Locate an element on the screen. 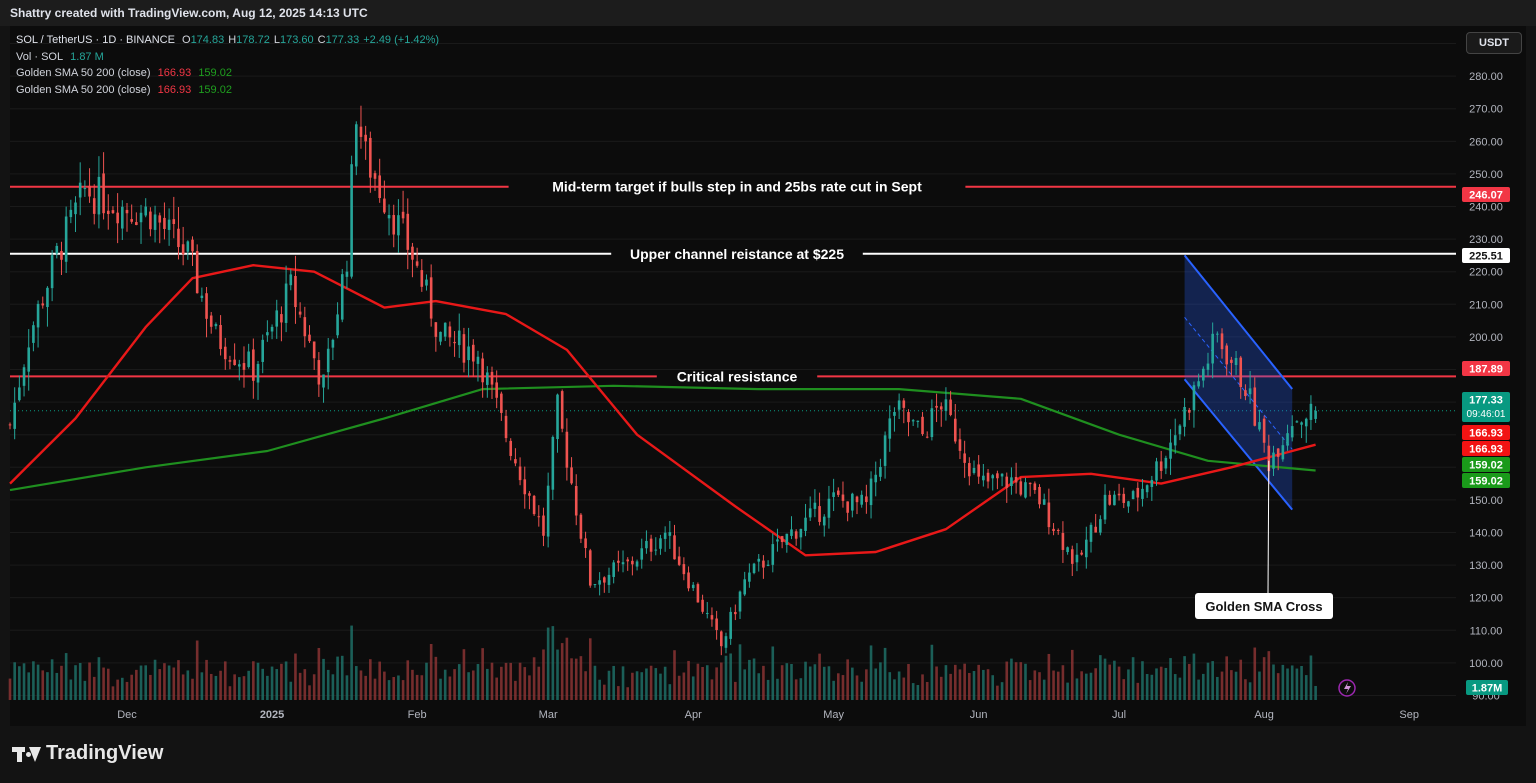 This screenshot has height=783, width=1536. indicator-label: Golden SMA 50 200 (close) is located at coordinates (83, 89).